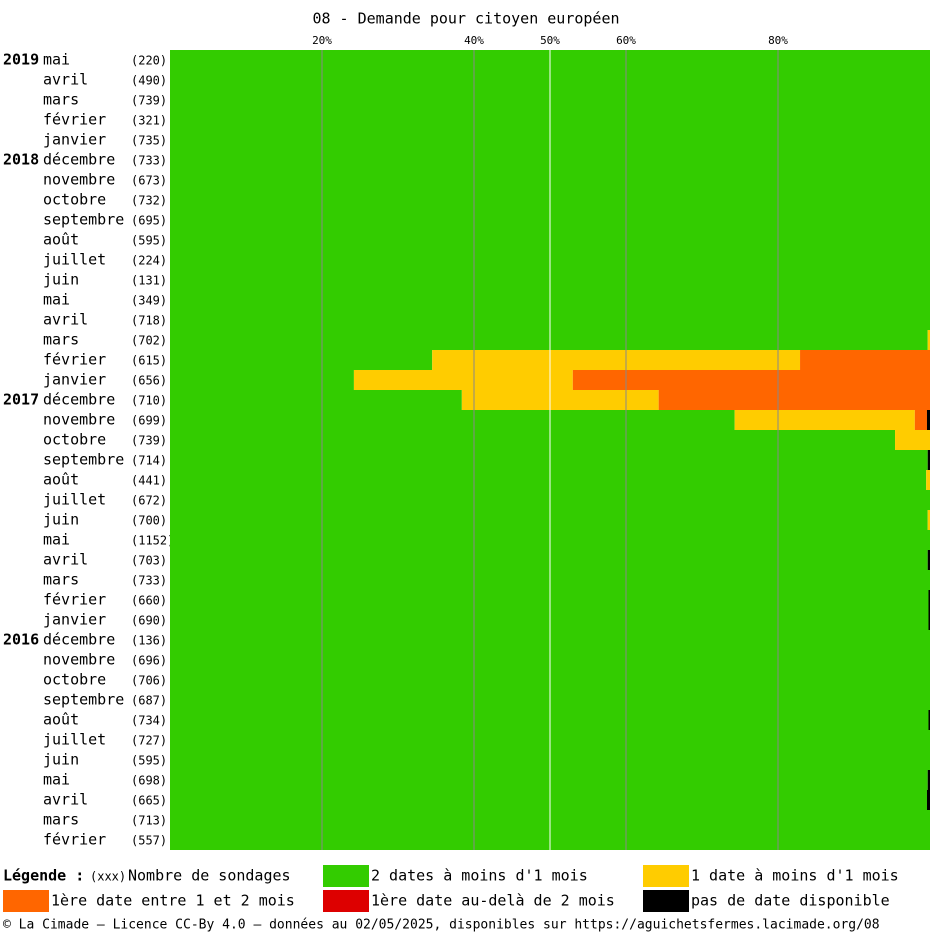  What do you see at coordinates (79, 400) in the screenshot?
I see `category-label: décembre` at bounding box center [79, 400].